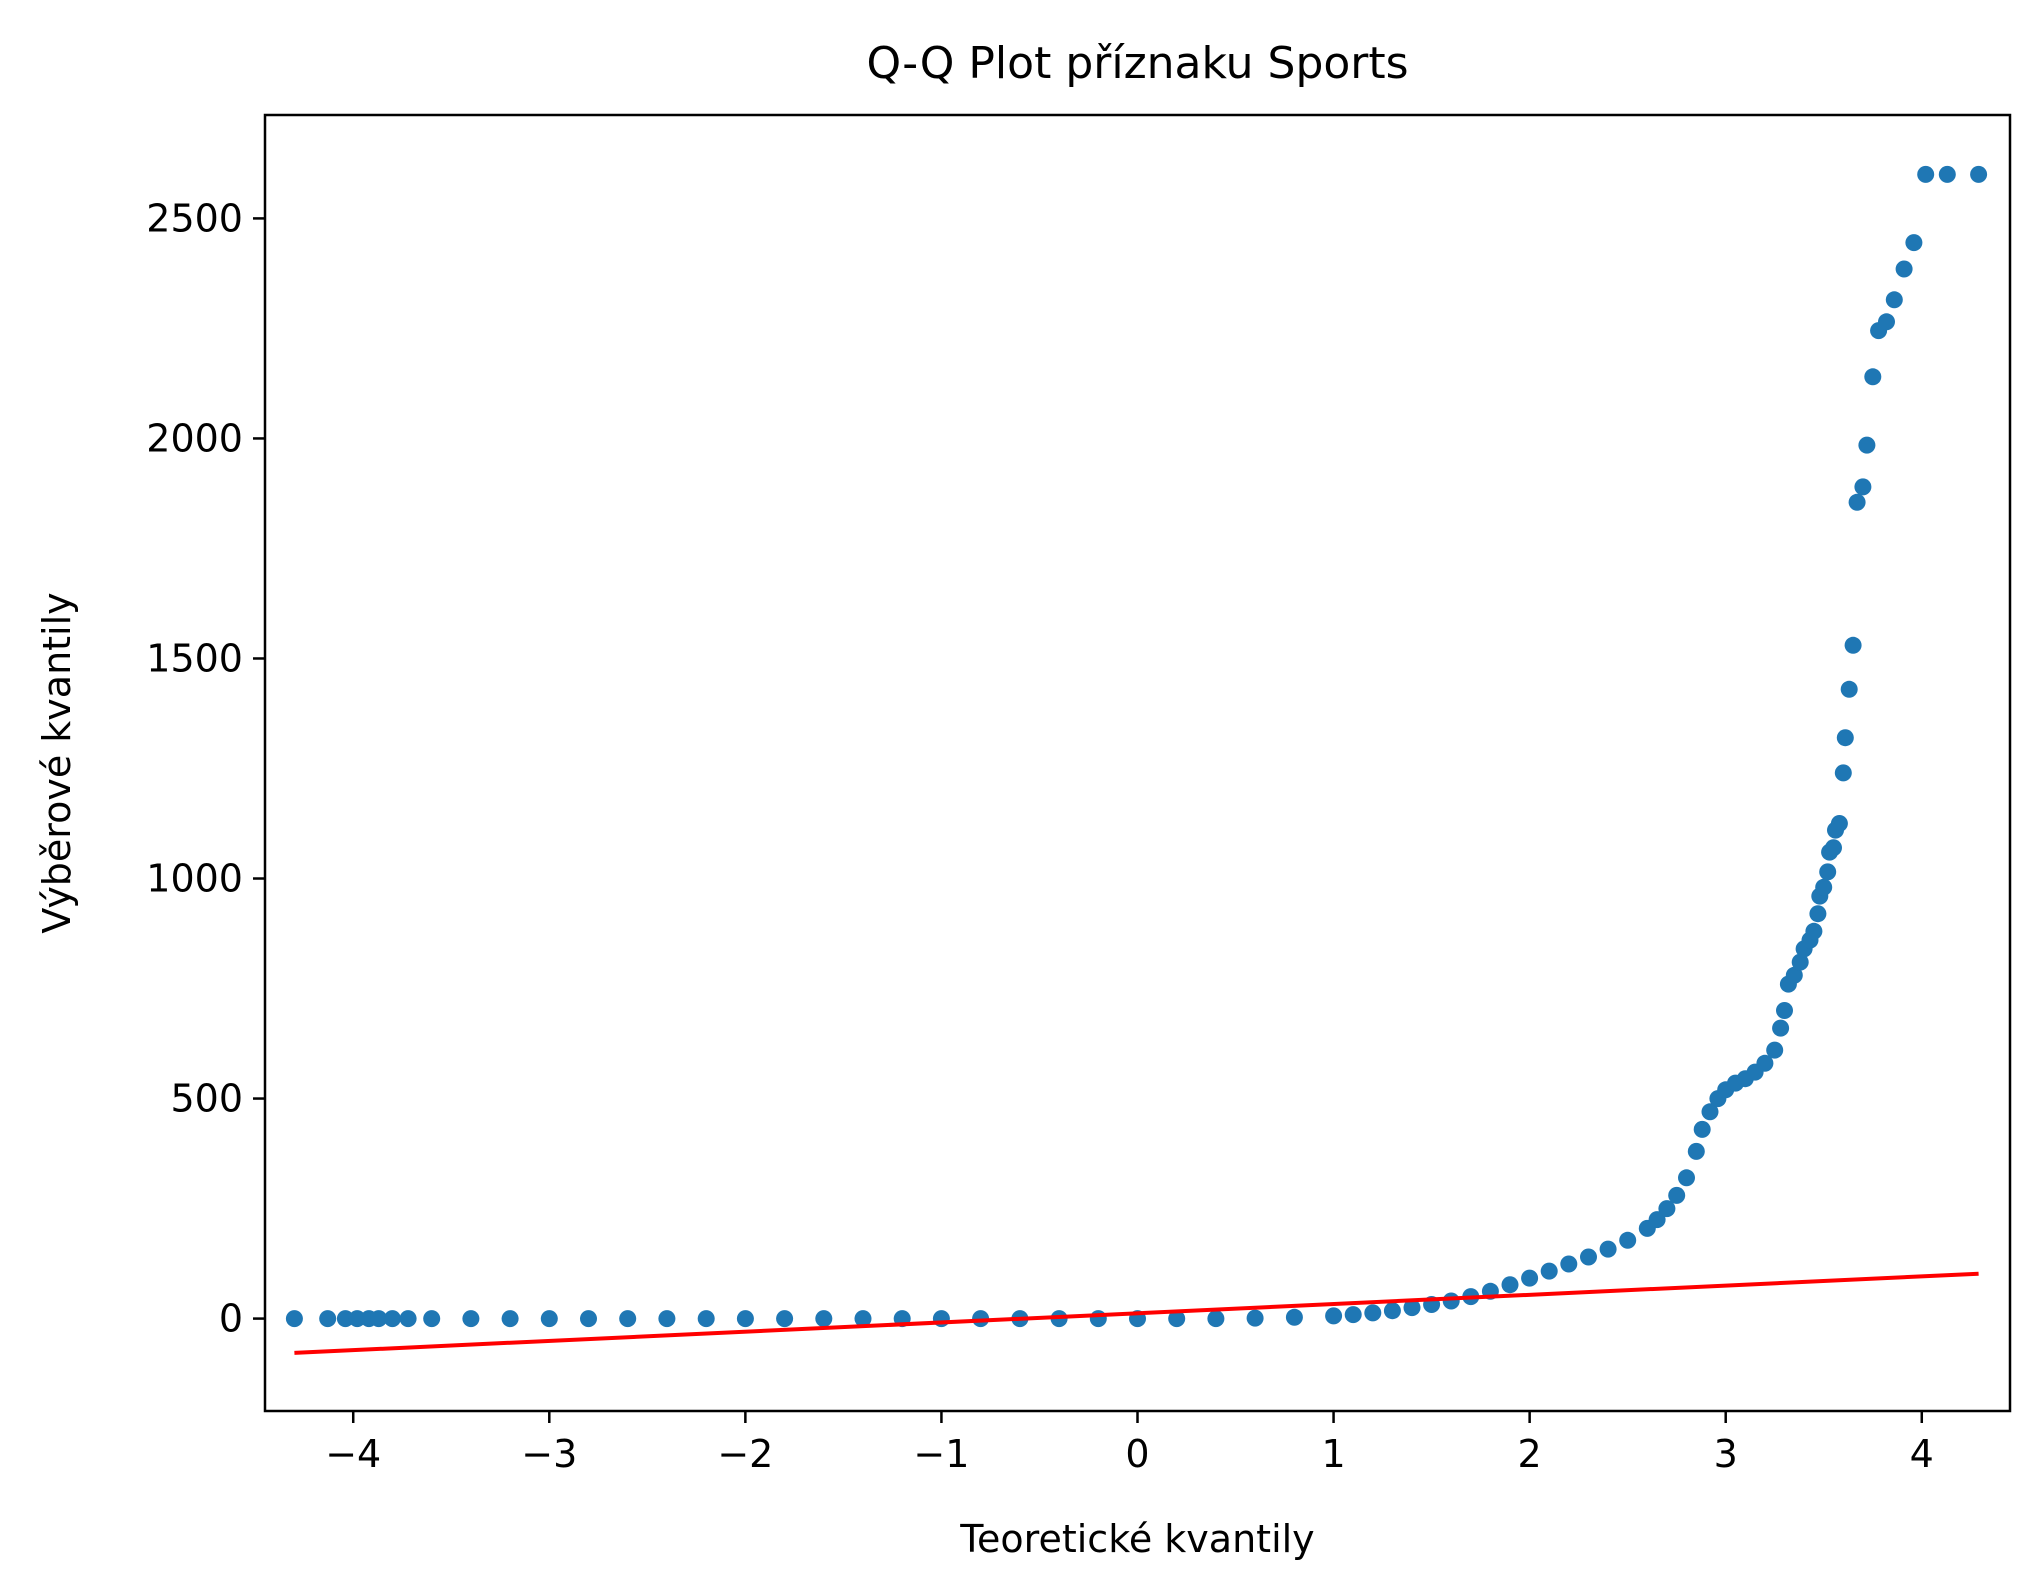  What do you see at coordinates (194, 879) in the screenshot?
I see `y-tick-label: 1000` at bounding box center [194, 879].